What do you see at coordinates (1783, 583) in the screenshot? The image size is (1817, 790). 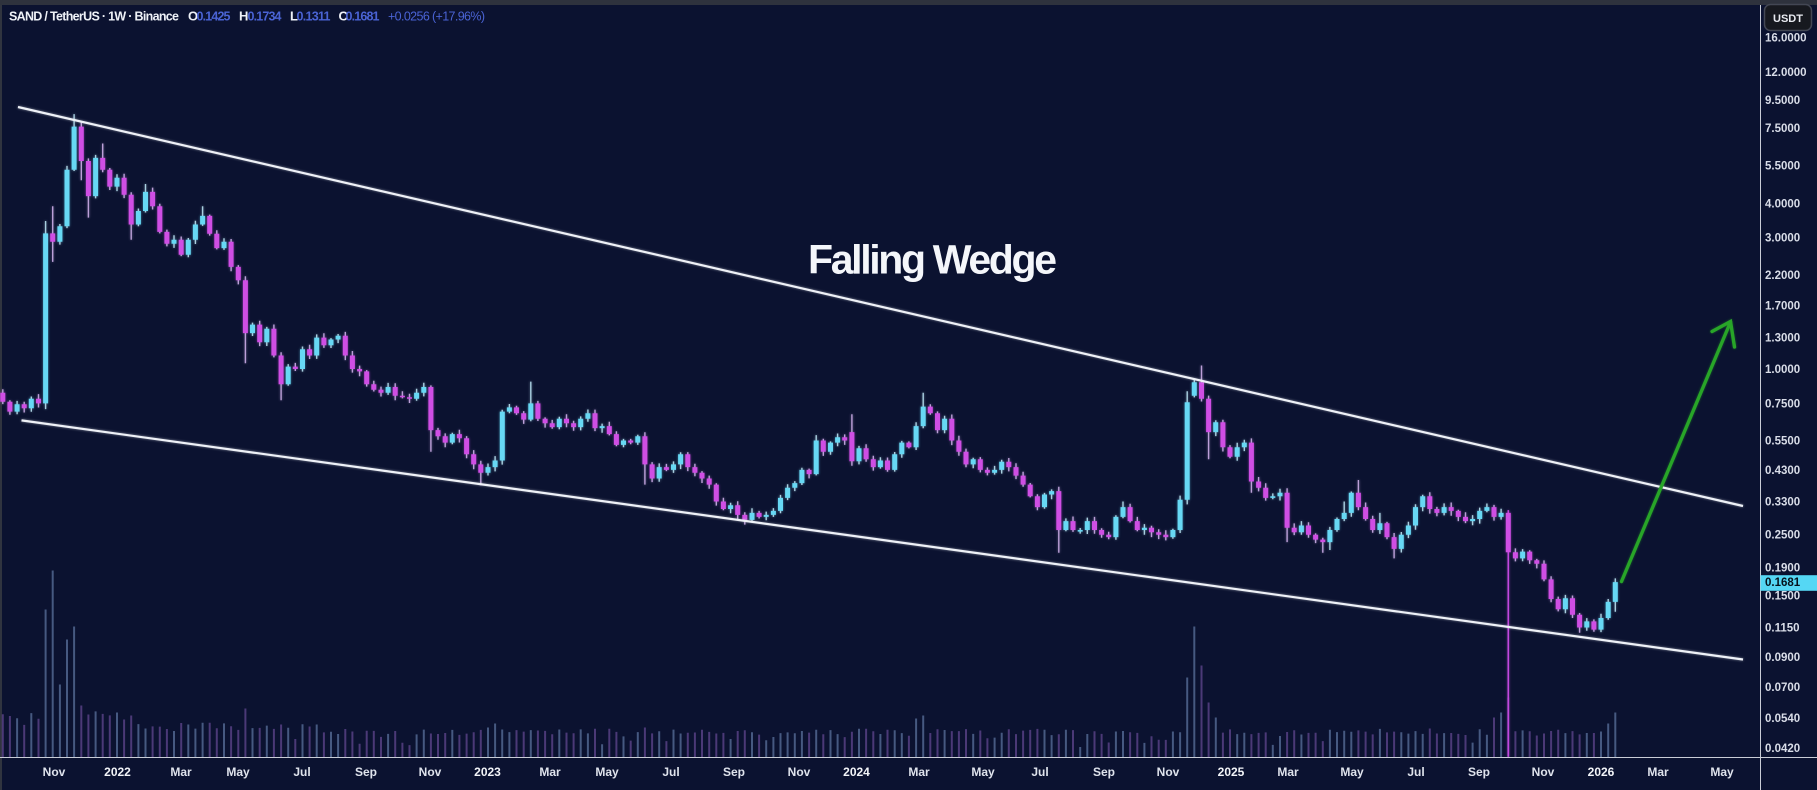 I see `svg-text: 0.1681` at bounding box center [1783, 583].